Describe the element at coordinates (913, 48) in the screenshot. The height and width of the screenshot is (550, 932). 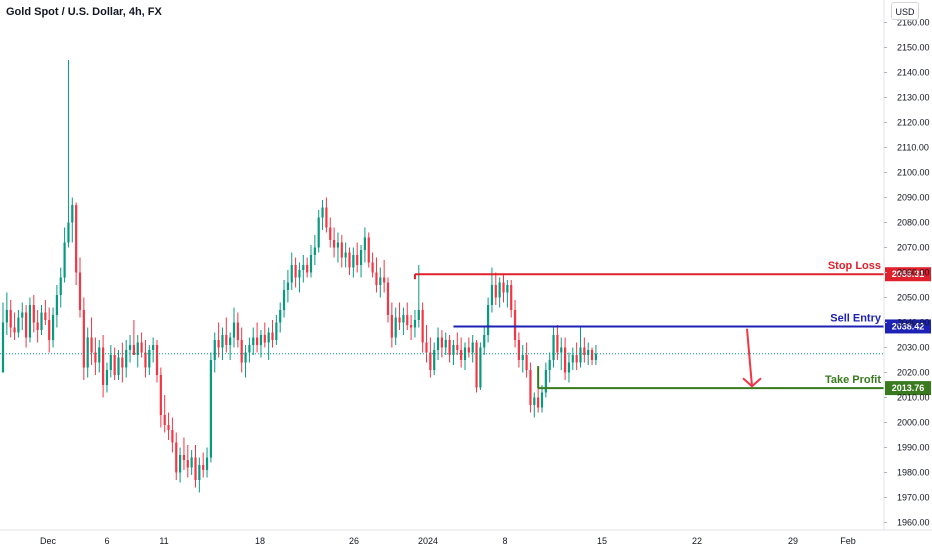
I see `y-tick-label: 2150.00` at that location.